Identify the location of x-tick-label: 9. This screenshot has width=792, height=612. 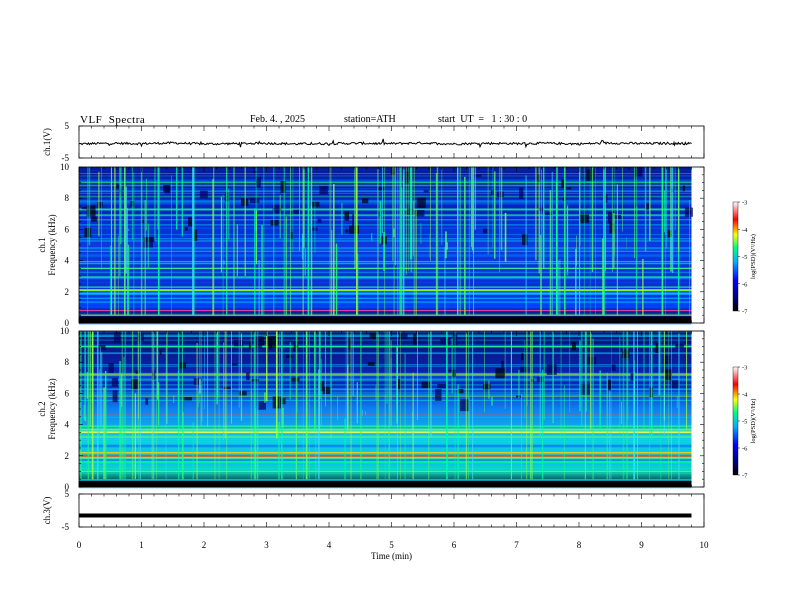
(641, 545).